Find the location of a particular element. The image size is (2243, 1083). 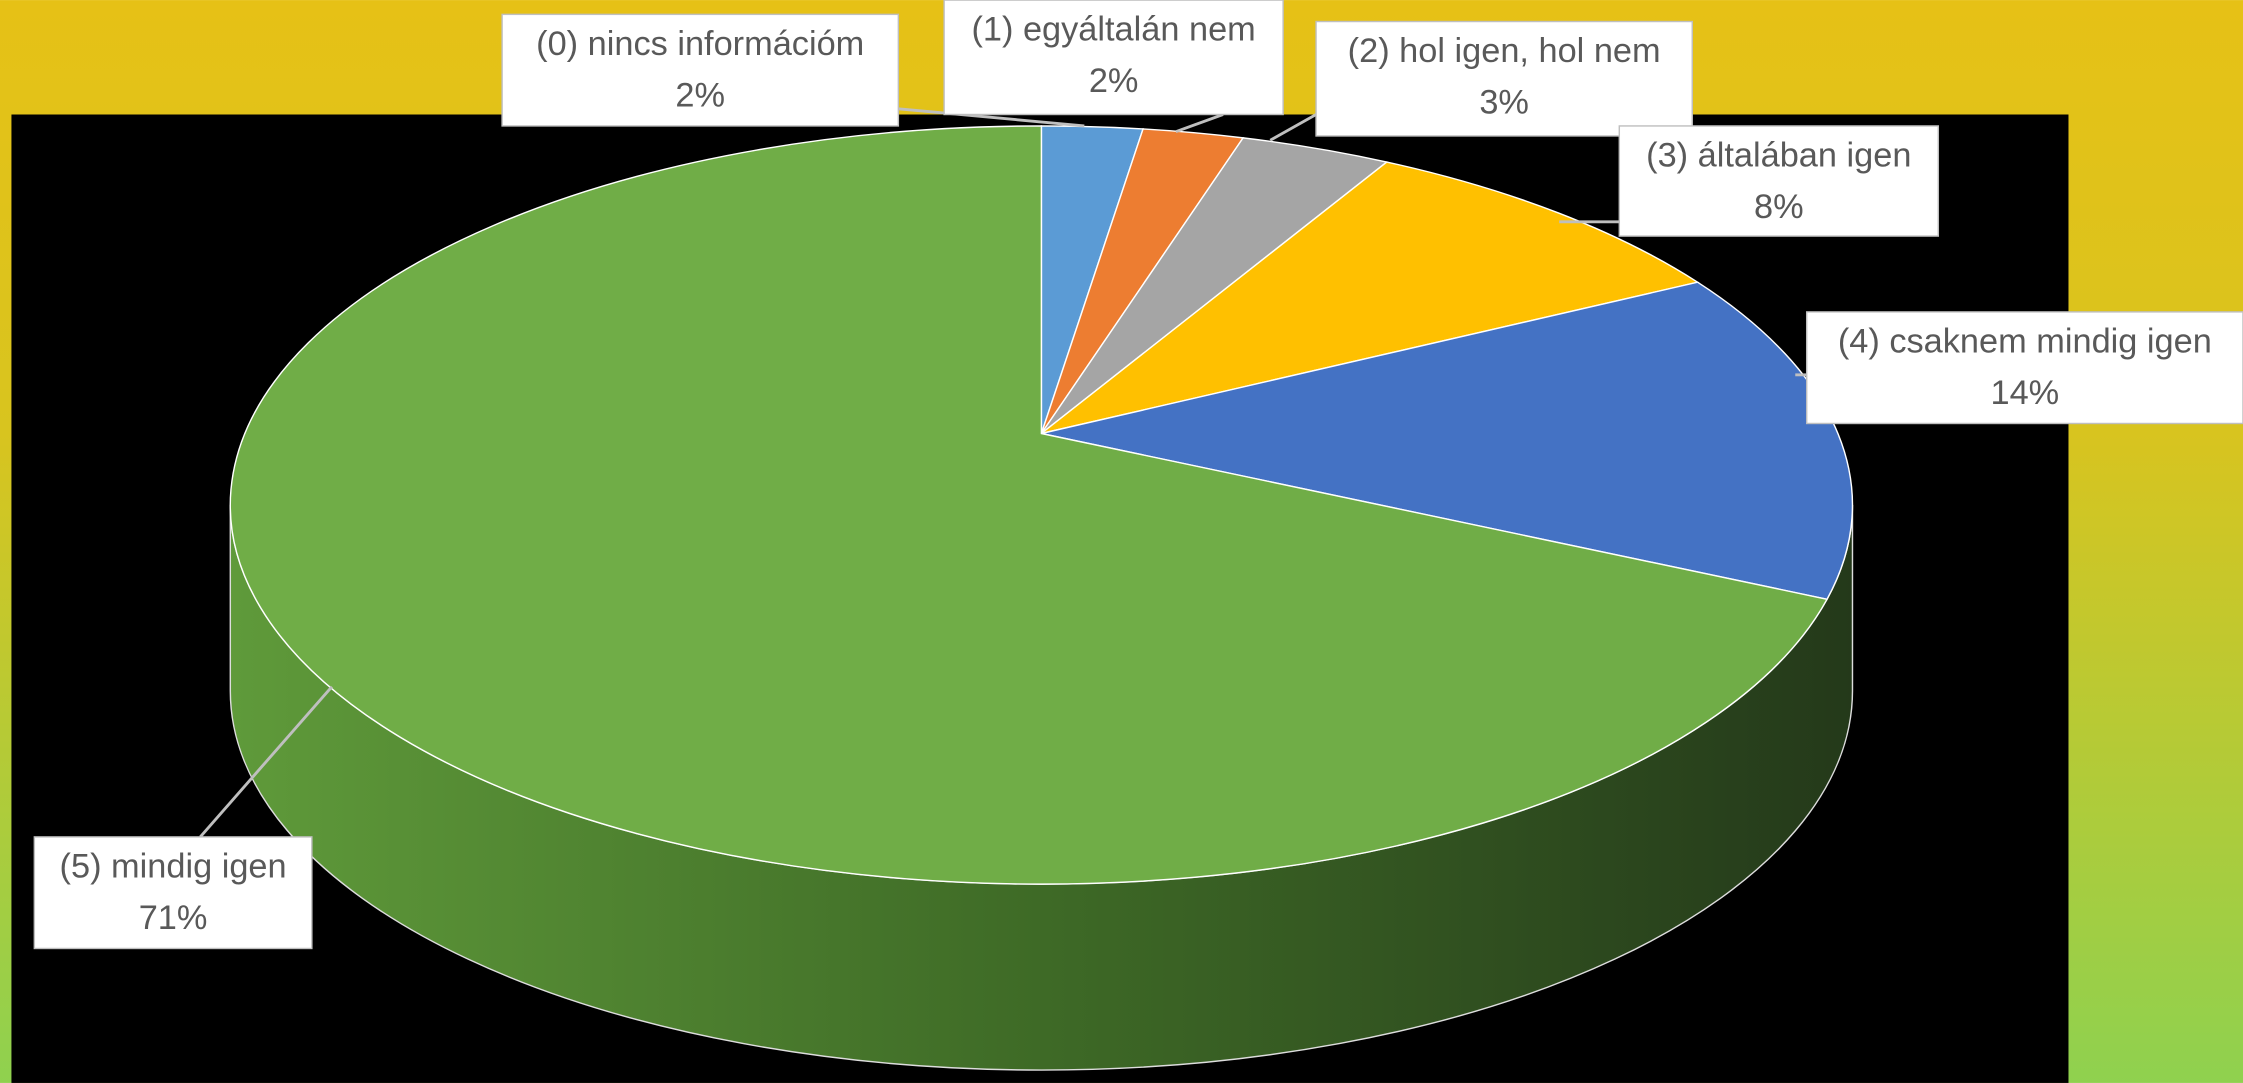

category-label: (5) mindig igen is located at coordinates (173, 866).